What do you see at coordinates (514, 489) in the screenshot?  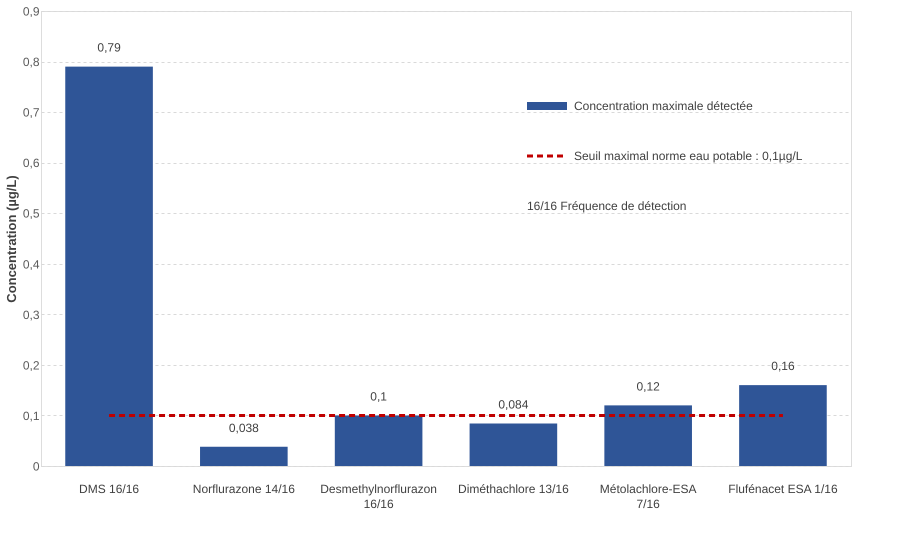 I see `x-tick-label: Diméthachlore 13/16` at bounding box center [514, 489].